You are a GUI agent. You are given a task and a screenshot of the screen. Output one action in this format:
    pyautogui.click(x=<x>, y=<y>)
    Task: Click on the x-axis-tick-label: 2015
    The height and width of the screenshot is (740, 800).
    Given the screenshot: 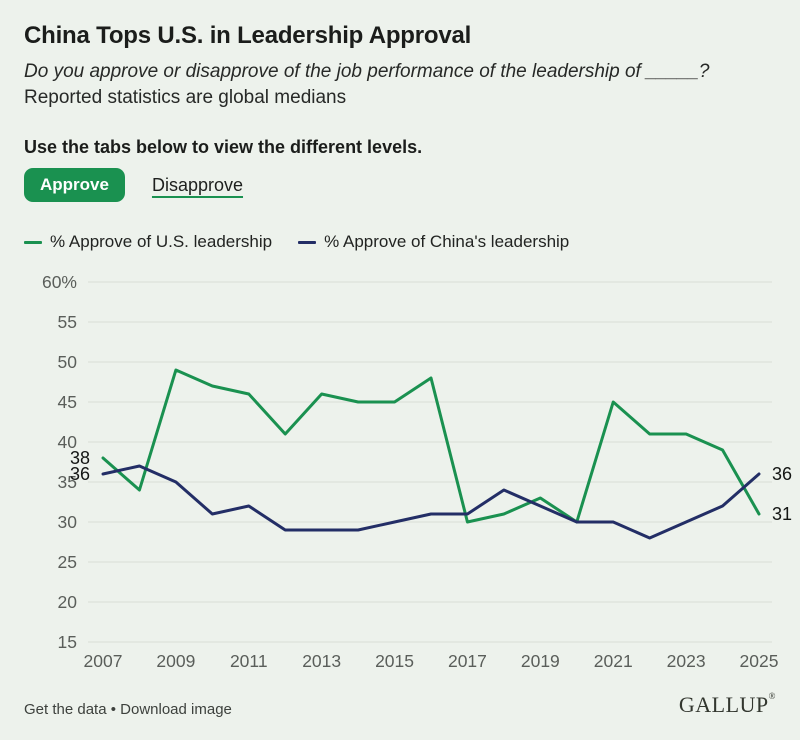 What is the action you would take?
    pyautogui.click(x=394, y=661)
    